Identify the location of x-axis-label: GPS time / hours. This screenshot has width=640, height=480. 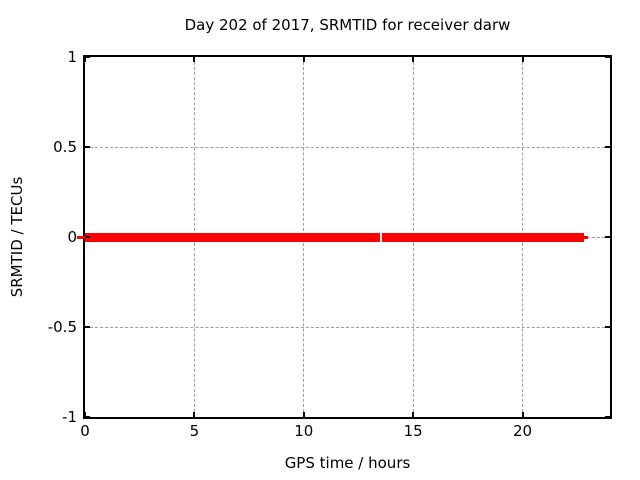
(347, 463).